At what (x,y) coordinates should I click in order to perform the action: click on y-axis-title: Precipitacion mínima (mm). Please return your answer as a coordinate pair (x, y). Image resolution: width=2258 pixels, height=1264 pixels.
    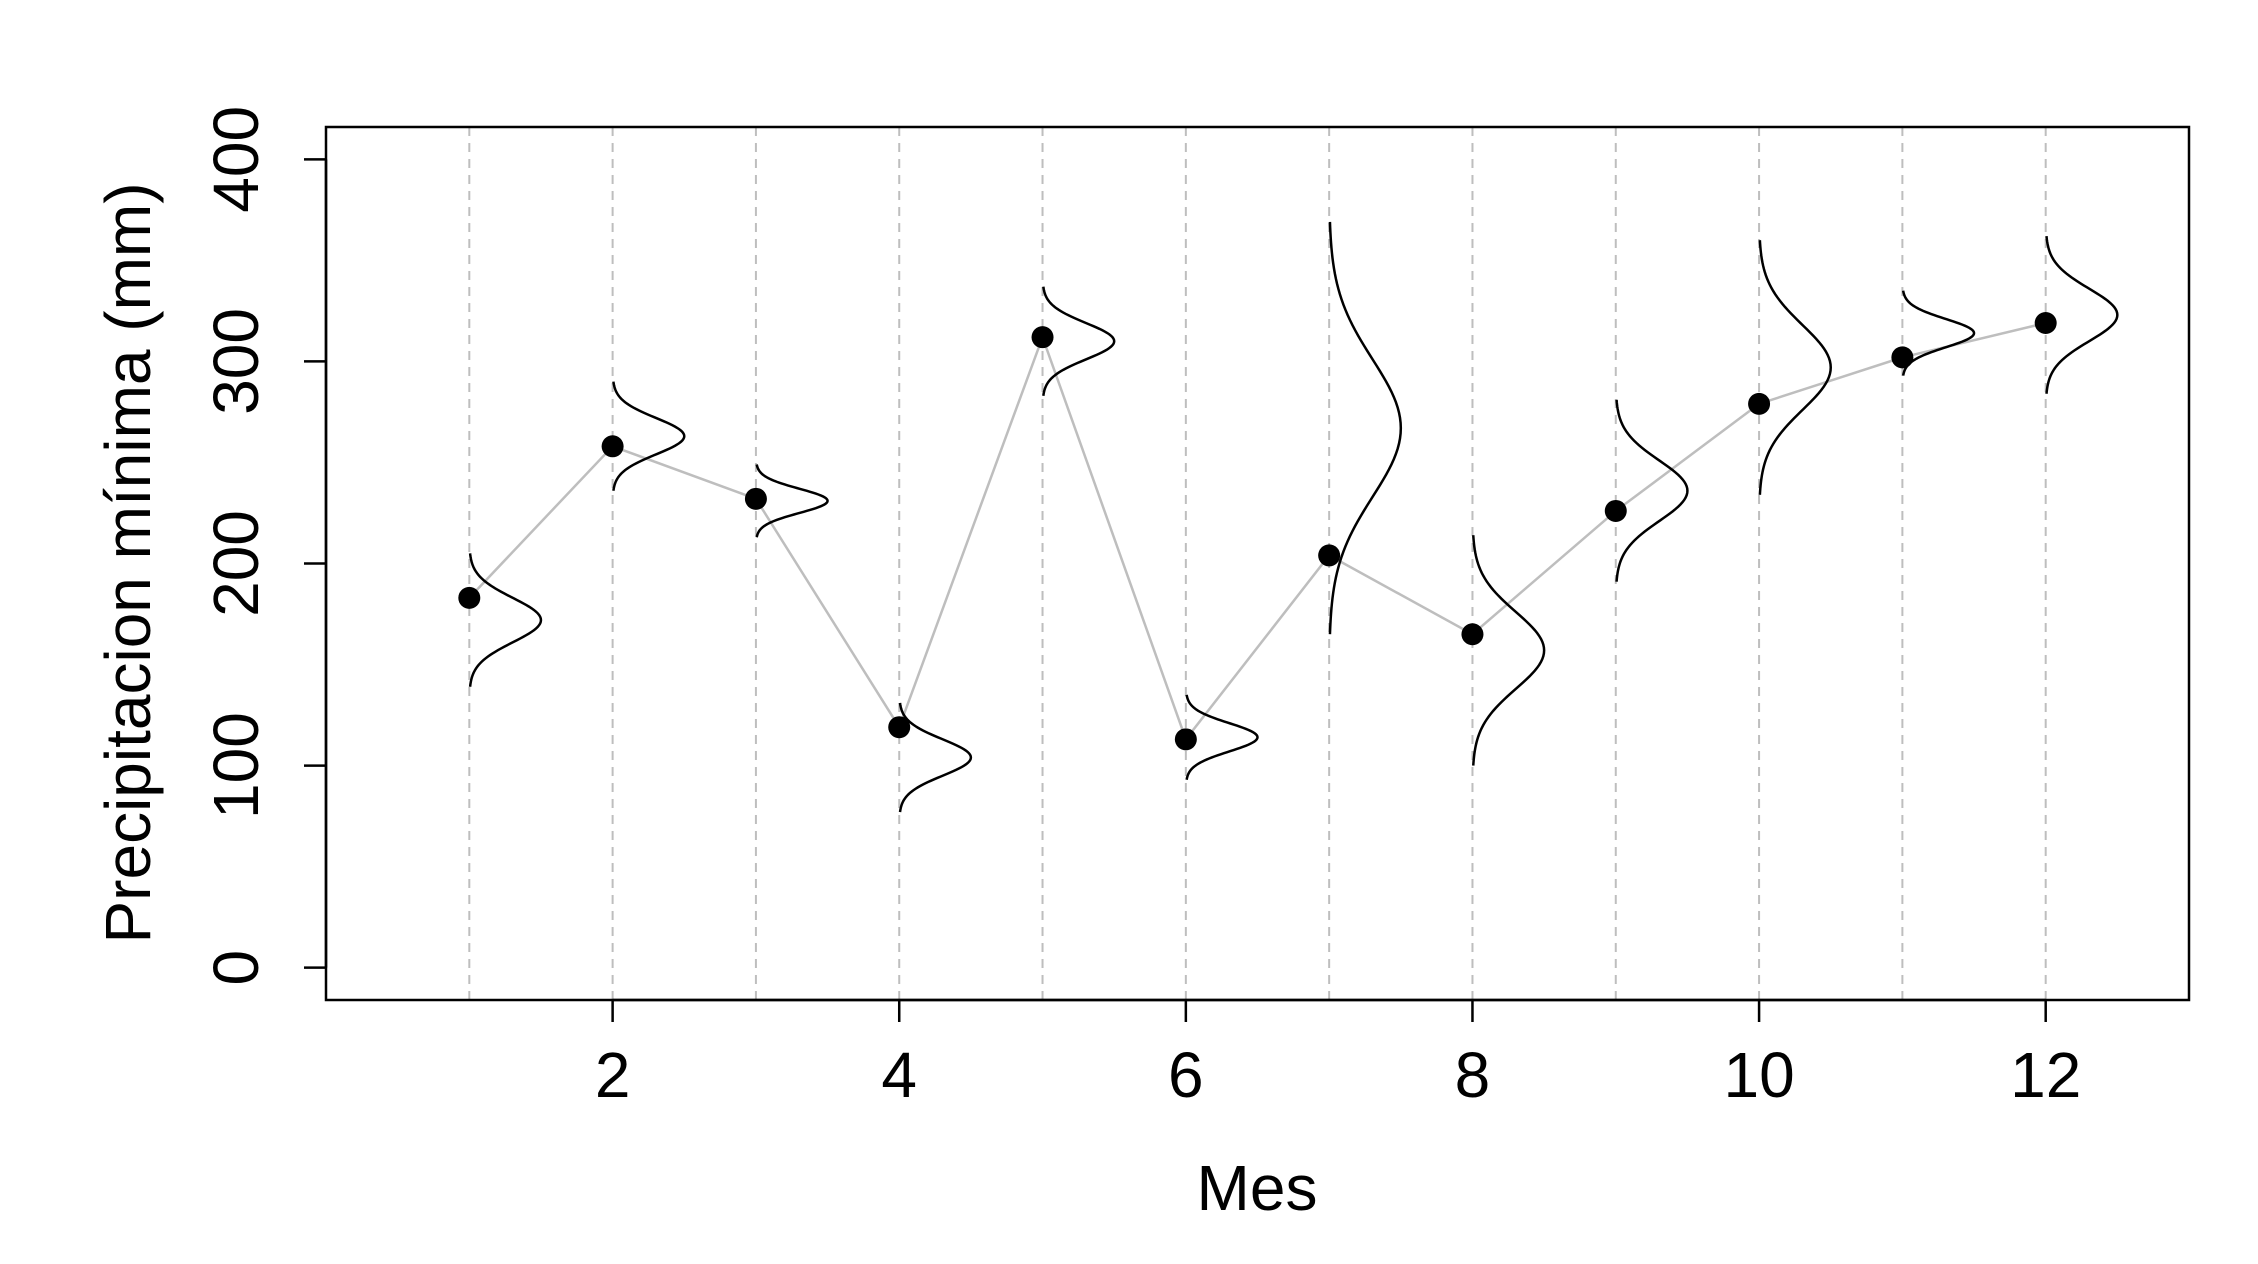
    Looking at the image, I should click on (128, 562).